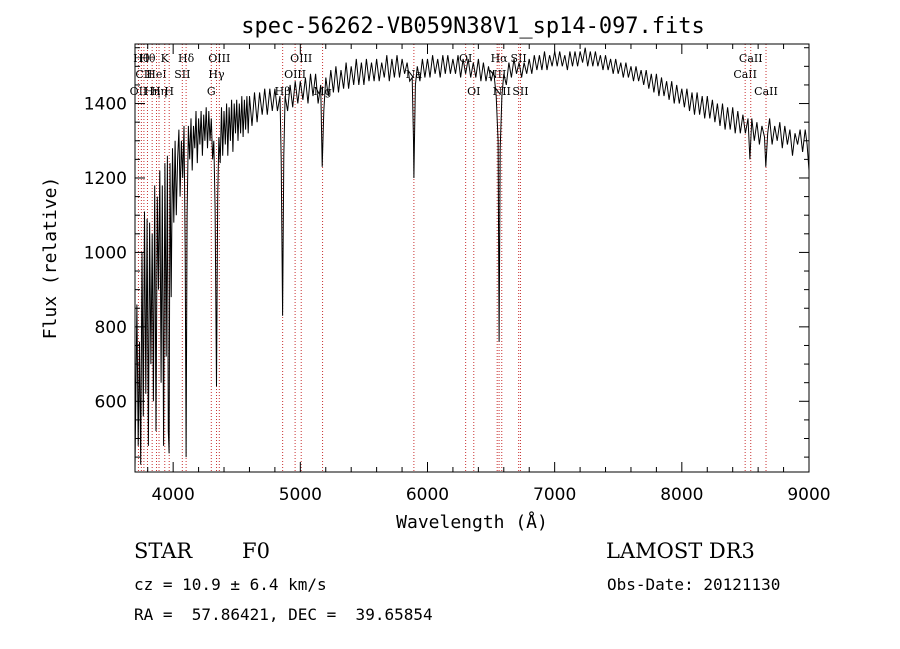 The image size is (900, 649). I want to click on y-tick-label: 800, so click(111, 328).